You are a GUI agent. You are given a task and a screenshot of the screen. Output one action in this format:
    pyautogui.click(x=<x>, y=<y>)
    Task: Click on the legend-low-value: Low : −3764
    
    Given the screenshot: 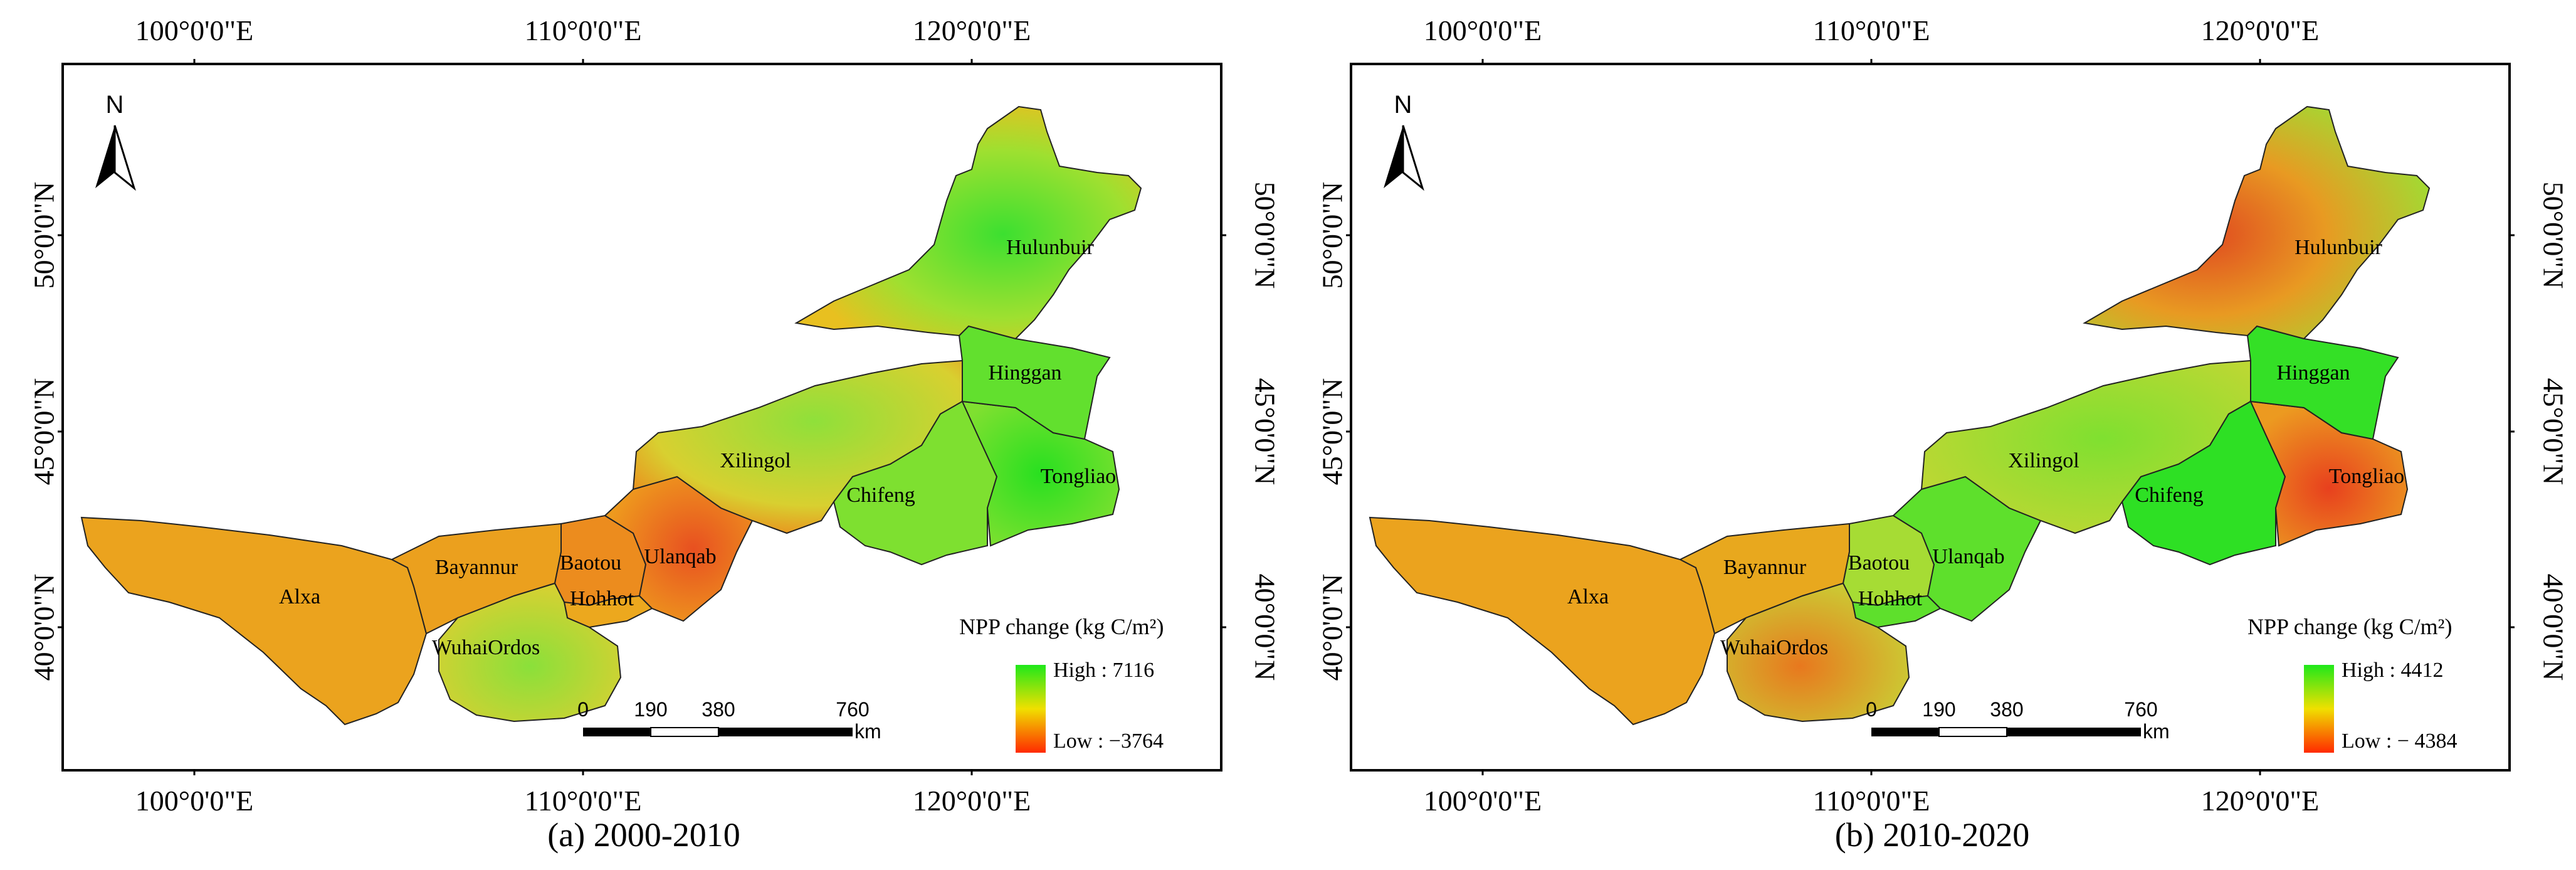 What is the action you would take?
    pyautogui.click(x=1108, y=741)
    